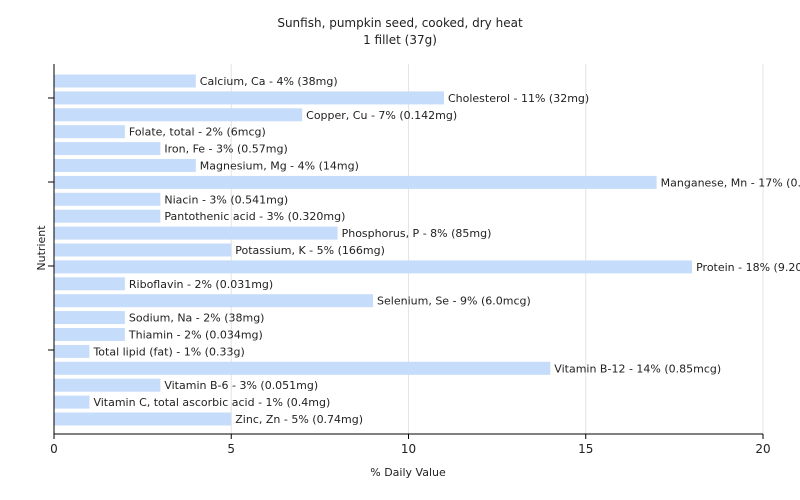  What do you see at coordinates (585, 449) in the screenshot?
I see `x-tick-label: 15` at bounding box center [585, 449].